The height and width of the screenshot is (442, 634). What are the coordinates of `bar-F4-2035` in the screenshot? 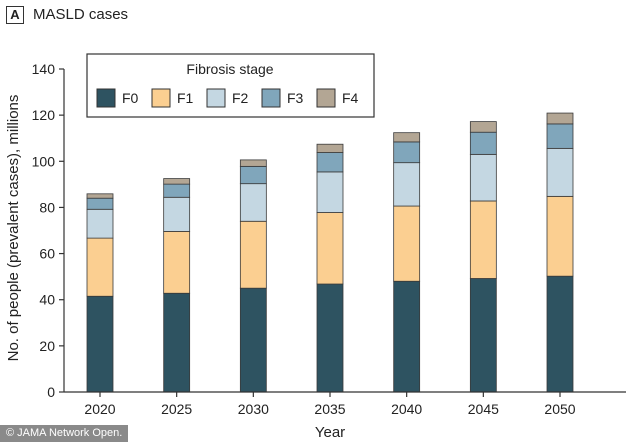 It's located at (330, 148).